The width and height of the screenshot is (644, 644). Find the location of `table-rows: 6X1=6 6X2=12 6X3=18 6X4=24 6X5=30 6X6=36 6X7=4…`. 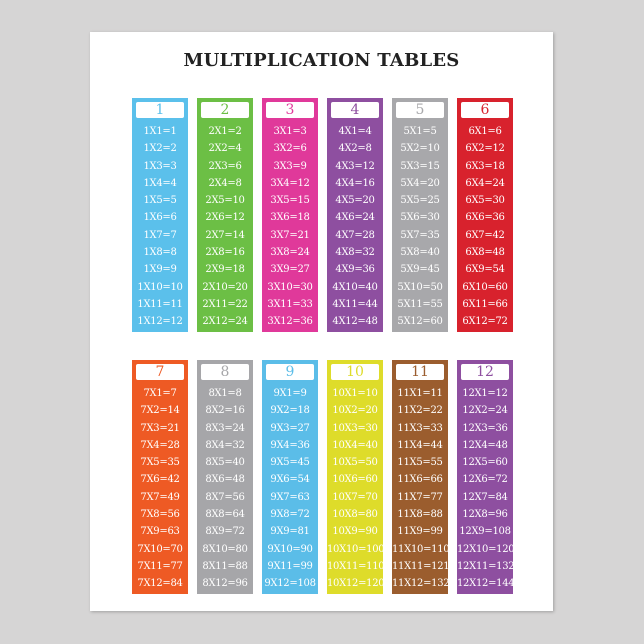

table-rows: 6X1=6 6X2=12 6X3=18 6X4=24 6X5=30 6X6=36 6X7=4… is located at coordinates (485, 227).